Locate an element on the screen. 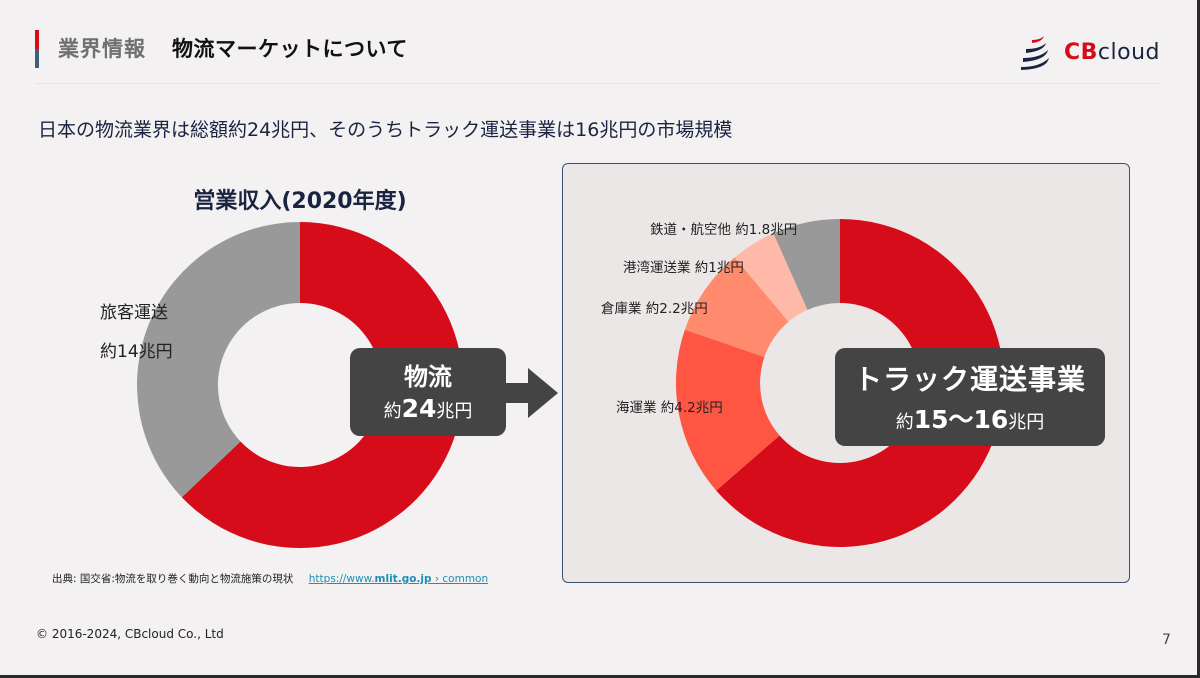  truck-callout: トラック運送事業 約15〜16兆円 is located at coordinates (970, 397).